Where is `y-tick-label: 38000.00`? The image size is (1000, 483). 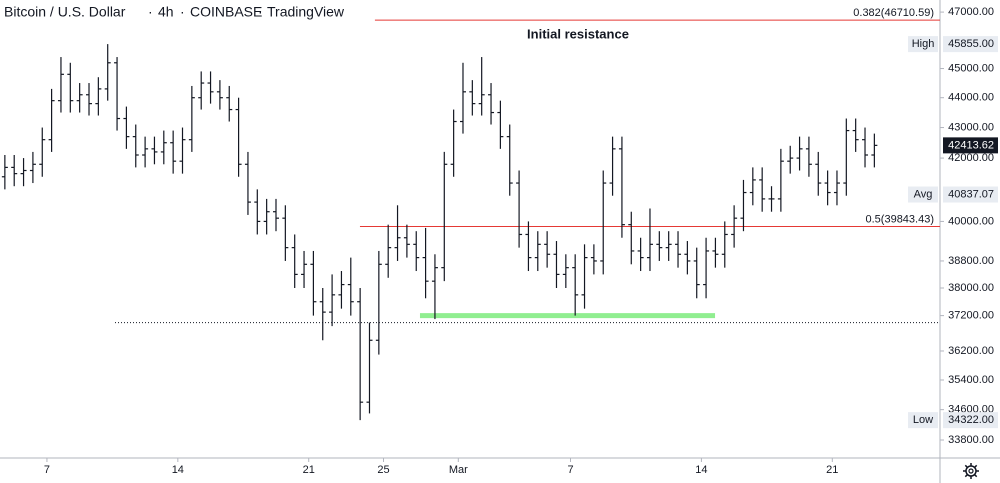
y-tick-label: 38000.00 is located at coordinates (971, 288).